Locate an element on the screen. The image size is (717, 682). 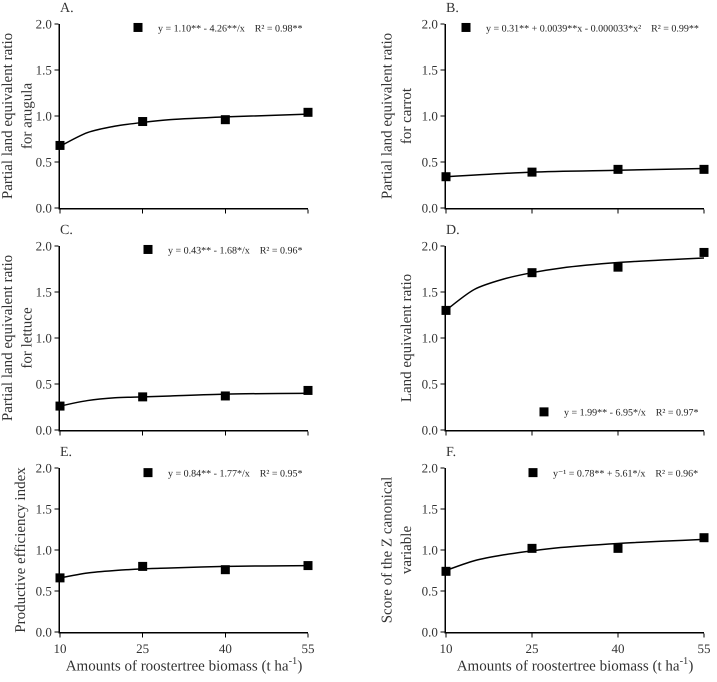
chart-title: A. is located at coordinates (67, 8).